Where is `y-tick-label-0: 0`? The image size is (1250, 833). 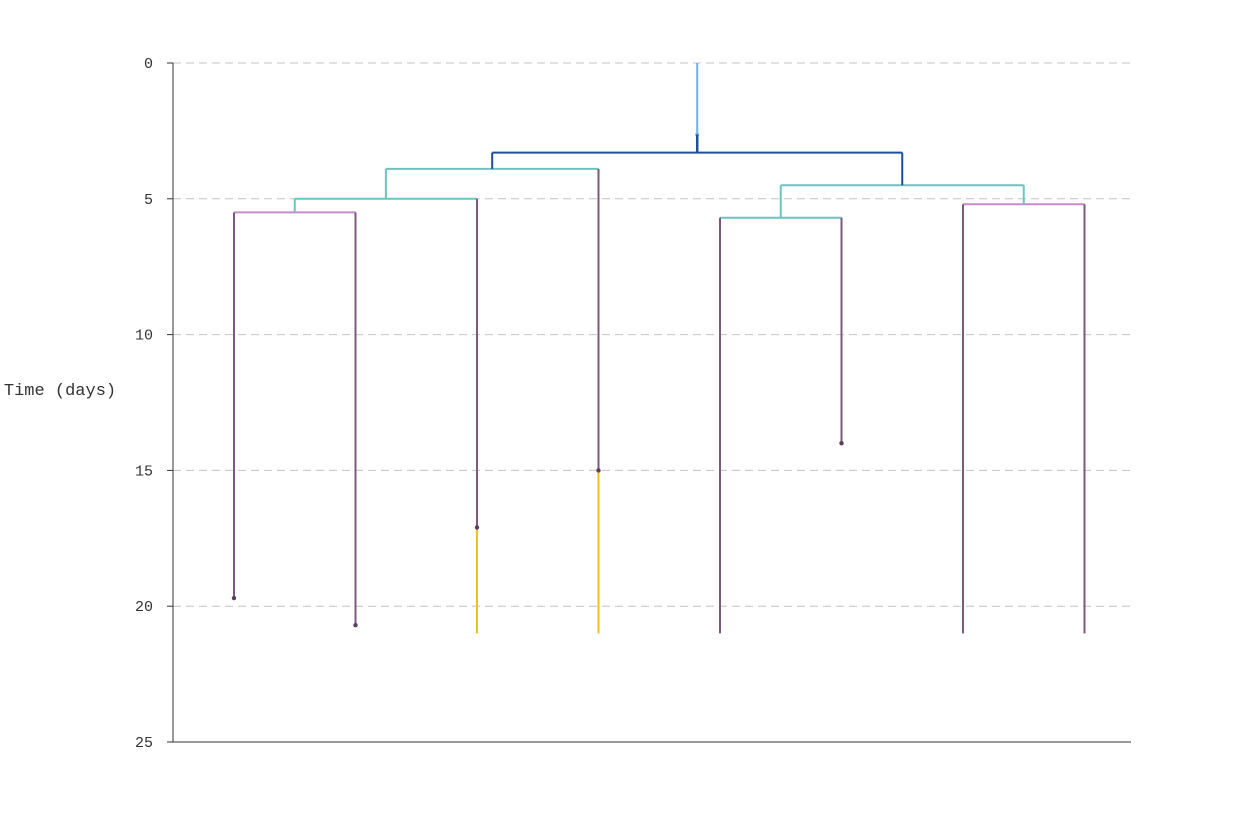
y-tick-label-0: 0 is located at coordinates (148, 64).